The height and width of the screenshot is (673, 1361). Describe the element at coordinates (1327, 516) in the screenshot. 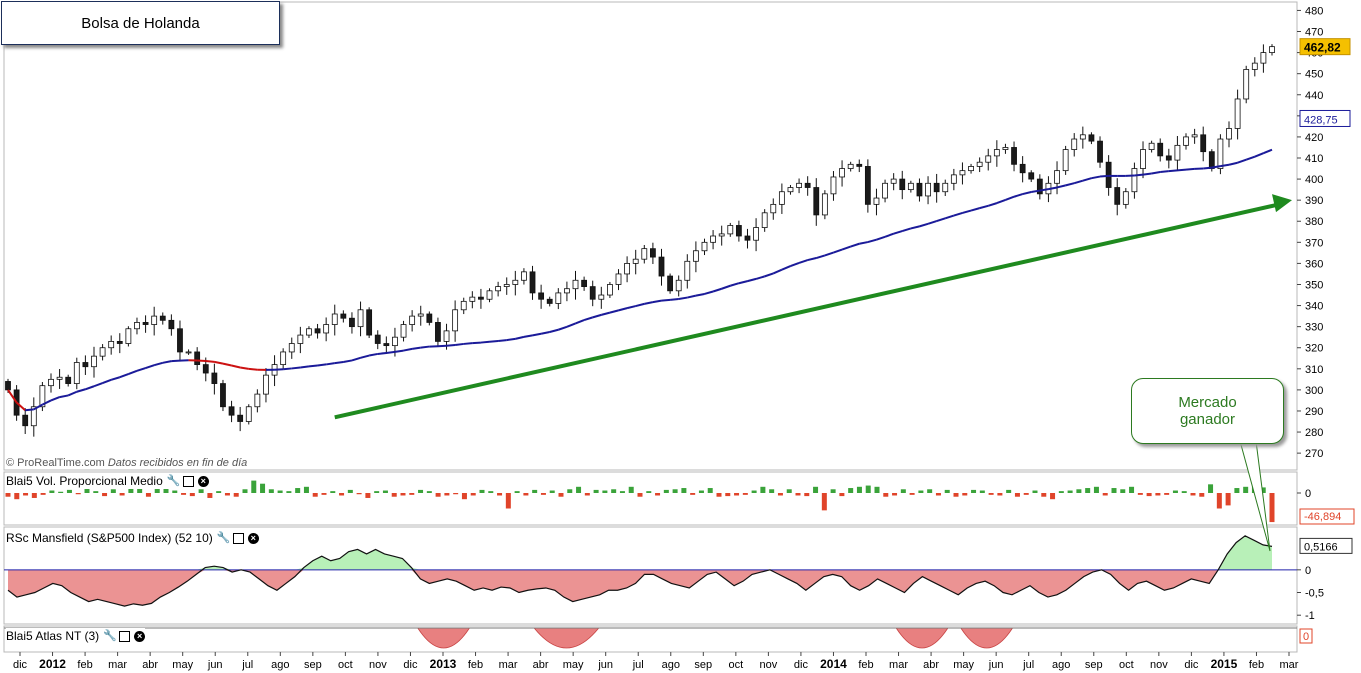

I see `volume-badge` at that location.